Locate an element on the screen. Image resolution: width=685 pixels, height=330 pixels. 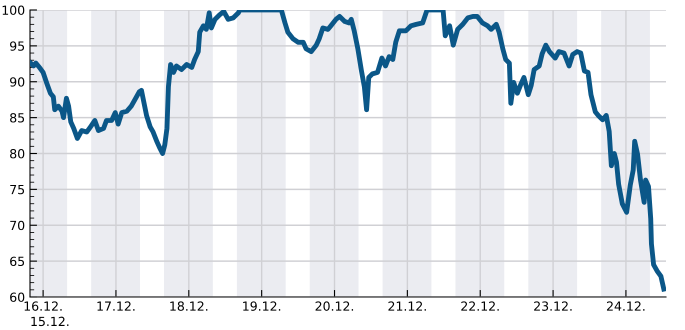
y-tick-label: 85 is located at coordinates (17, 118).